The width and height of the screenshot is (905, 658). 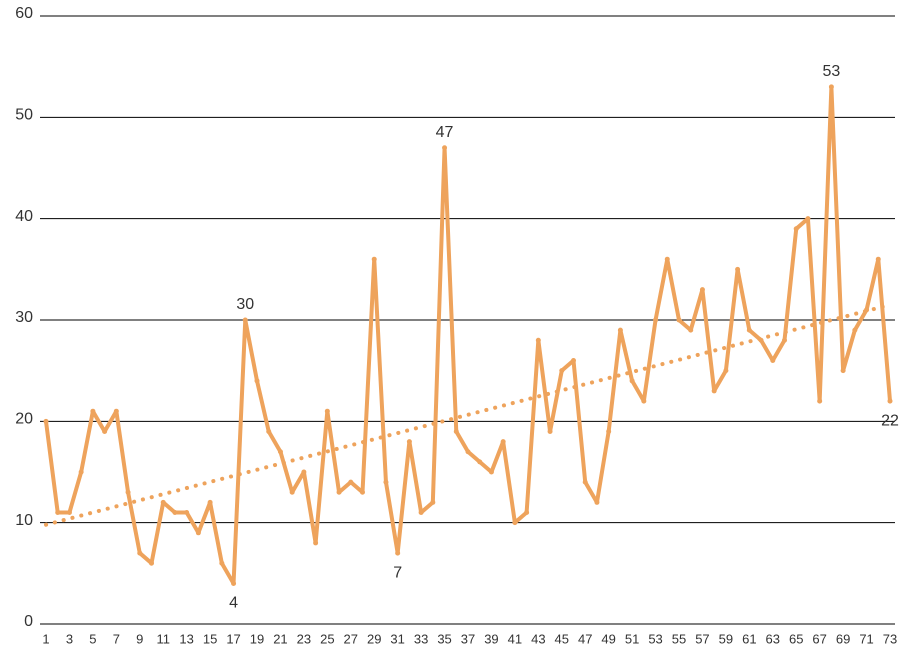 I want to click on x-tick-label: 5, so click(x=92, y=638).